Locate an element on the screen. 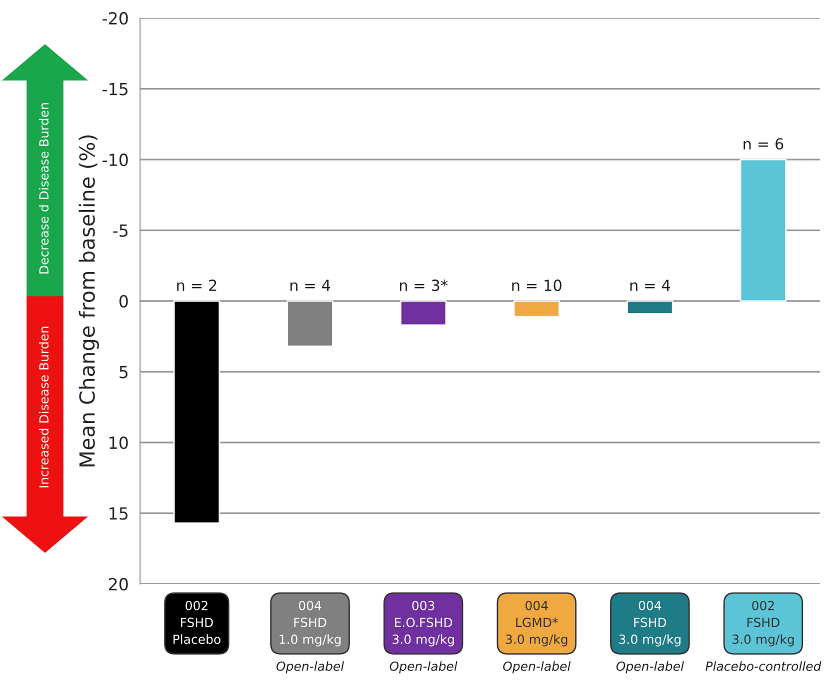 The height and width of the screenshot is (696, 824). text: Increased Disease Burden is located at coordinates (43, 407).